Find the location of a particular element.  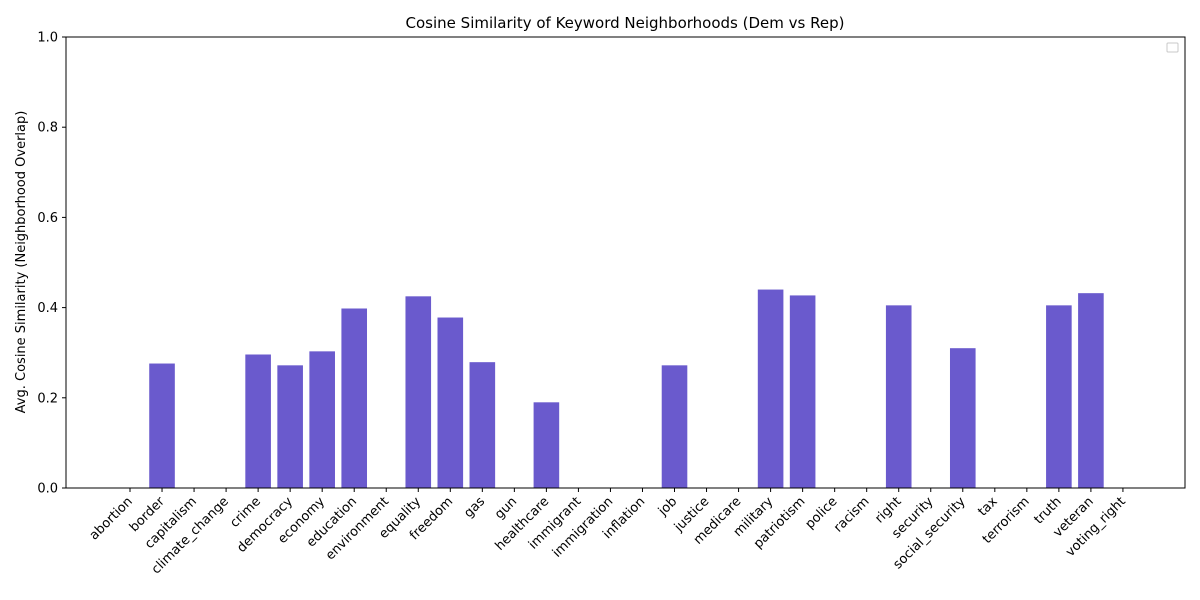

bar-economy is located at coordinates (322, 419).